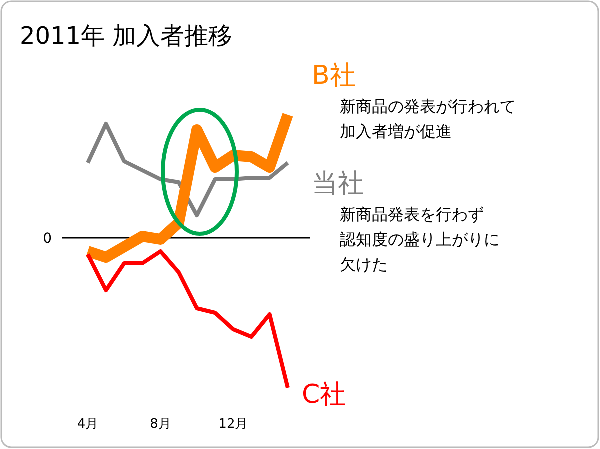  What do you see at coordinates (126, 36) in the screenshot?
I see `chart-title: 2011年 加入者推移` at bounding box center [126, 36].